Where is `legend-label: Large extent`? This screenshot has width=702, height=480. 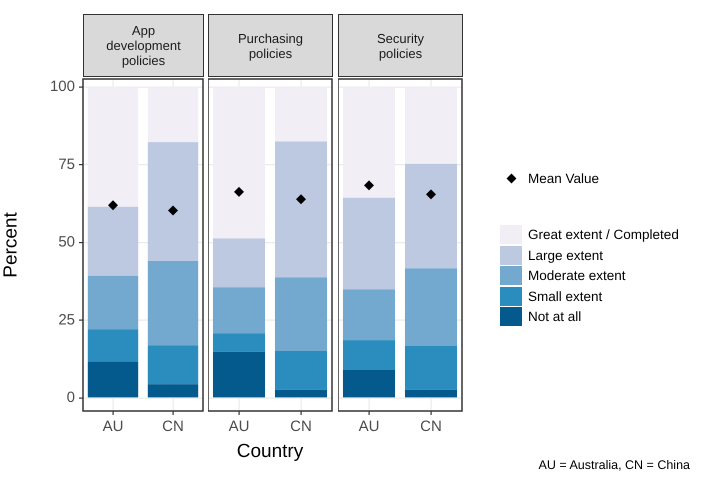 legend-label: Large extent is located at coordinates (566, 255).